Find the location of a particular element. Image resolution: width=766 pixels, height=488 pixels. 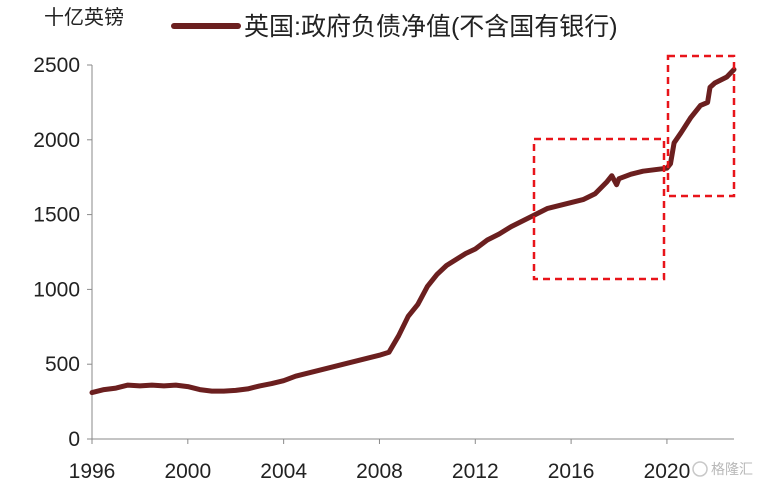

x-tick-label: 1996 is located at coordinates (92, 471).